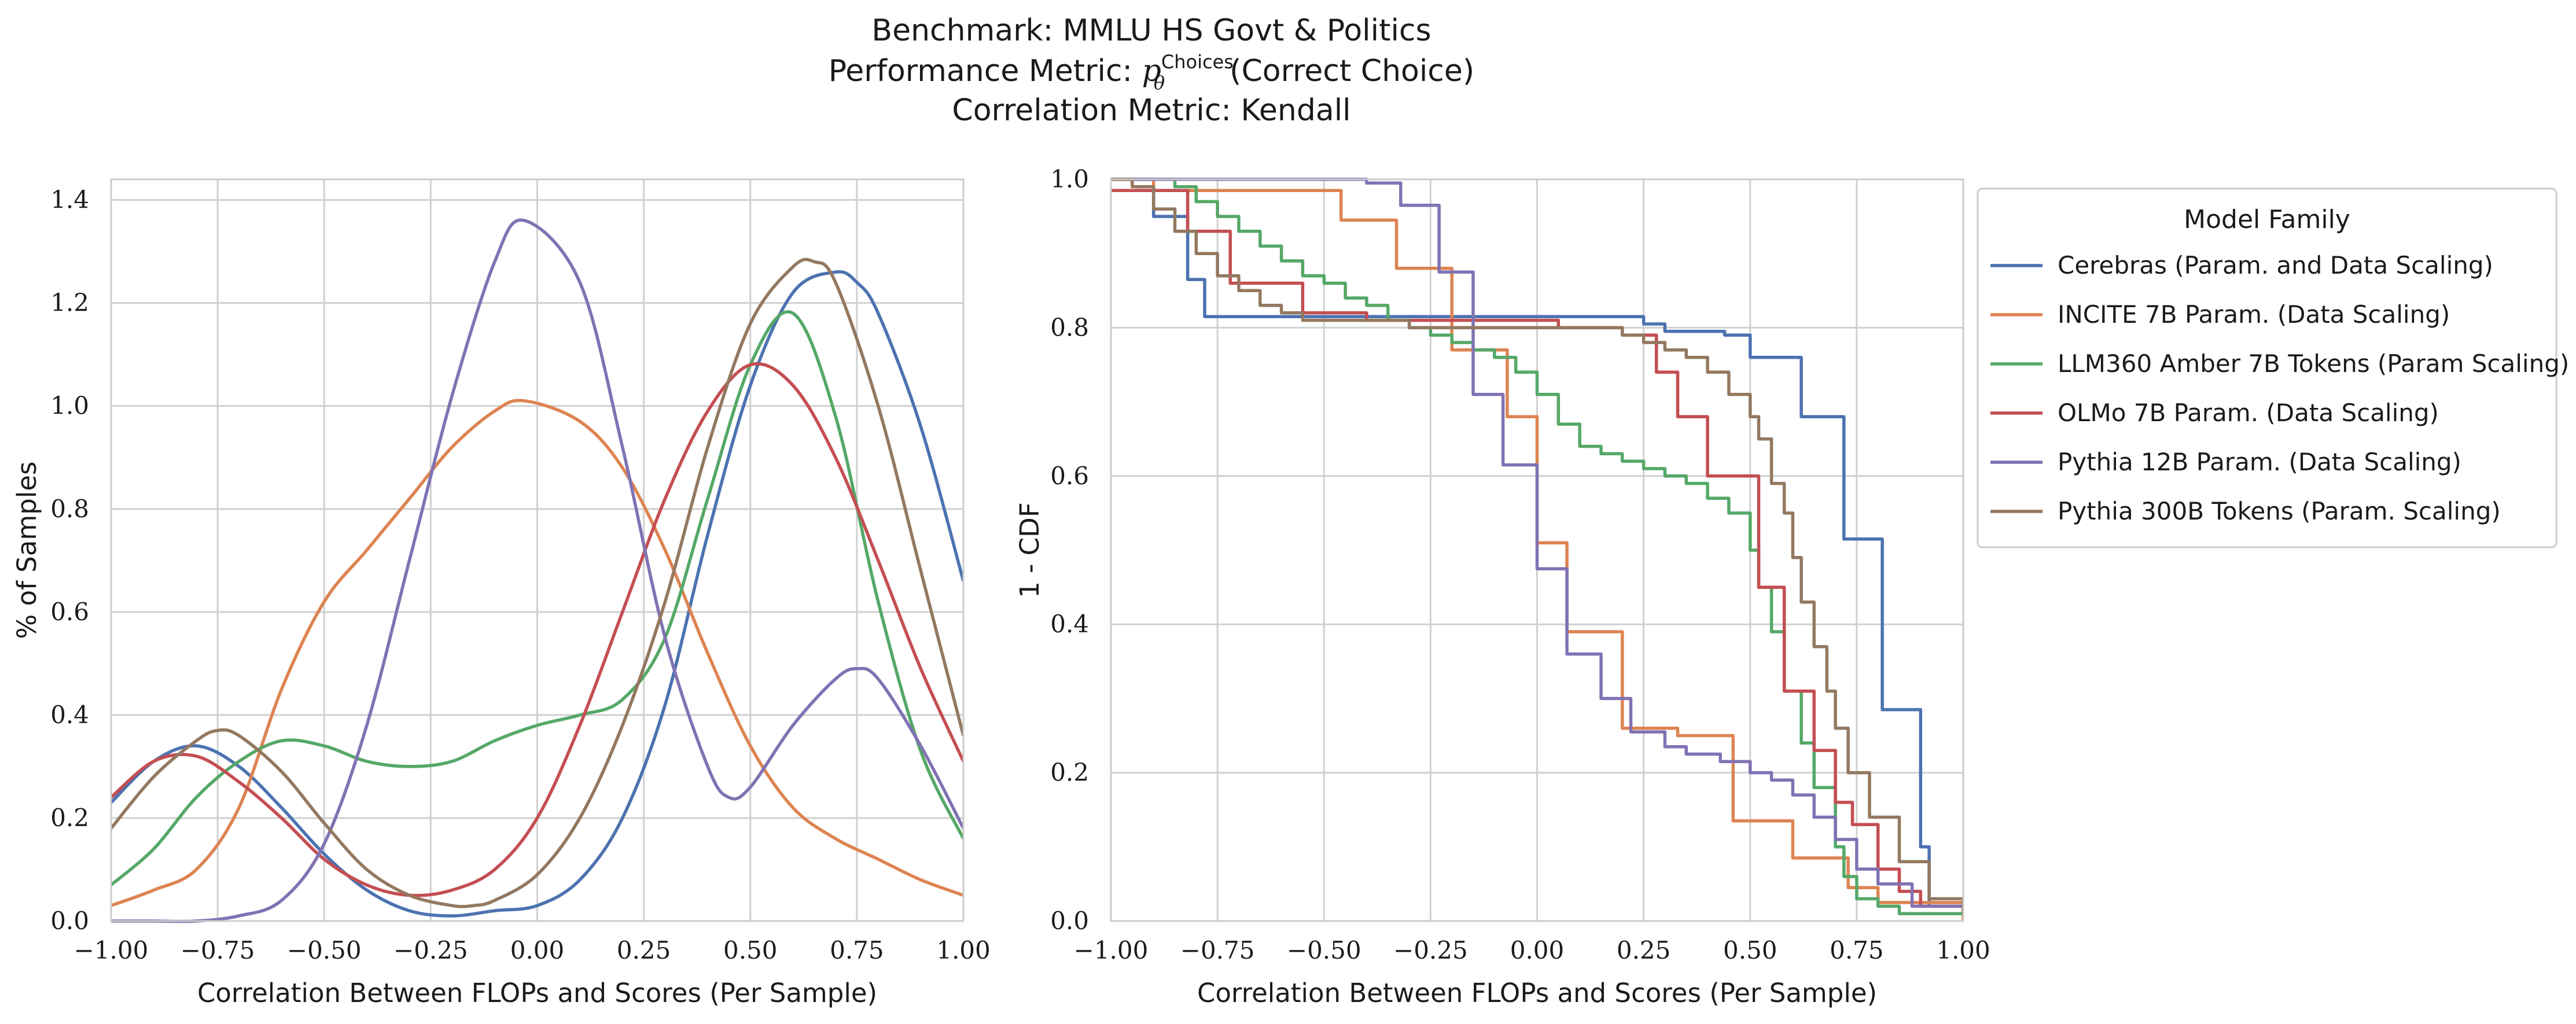 The height and width of the screenshot is (1024, 2576). What do you see at coordinates (1069, 179) in the screenshot?
I see `right-y-tick-label: 1.0` at bounding box center [1069, 179].